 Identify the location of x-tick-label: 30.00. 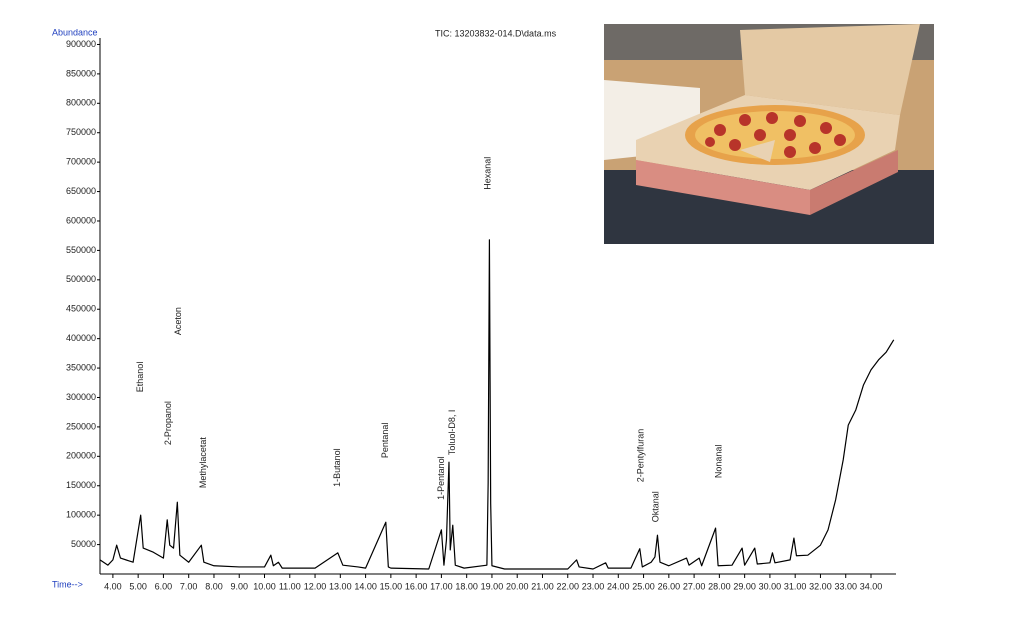
(770, 586).